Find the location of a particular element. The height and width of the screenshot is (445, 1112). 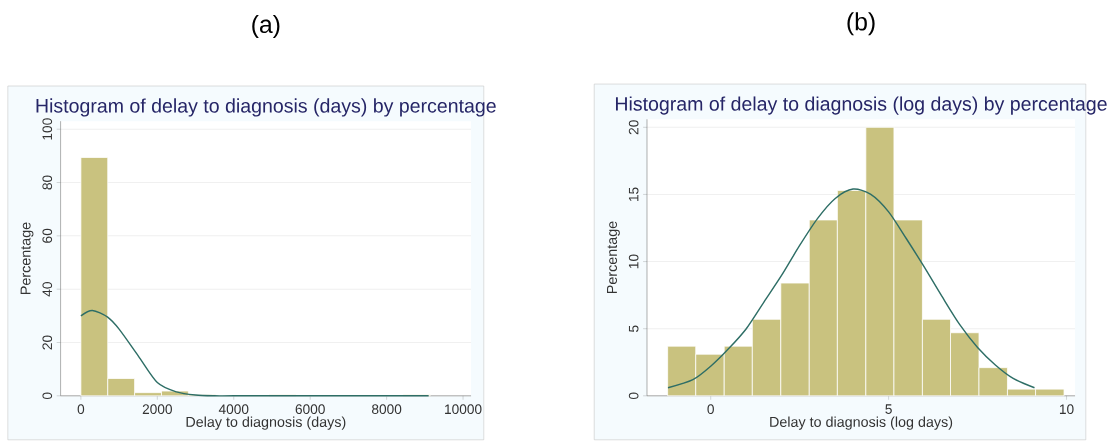

x-axis-title: Delay to diagnosis (days) is located at coordinates (266, 423).